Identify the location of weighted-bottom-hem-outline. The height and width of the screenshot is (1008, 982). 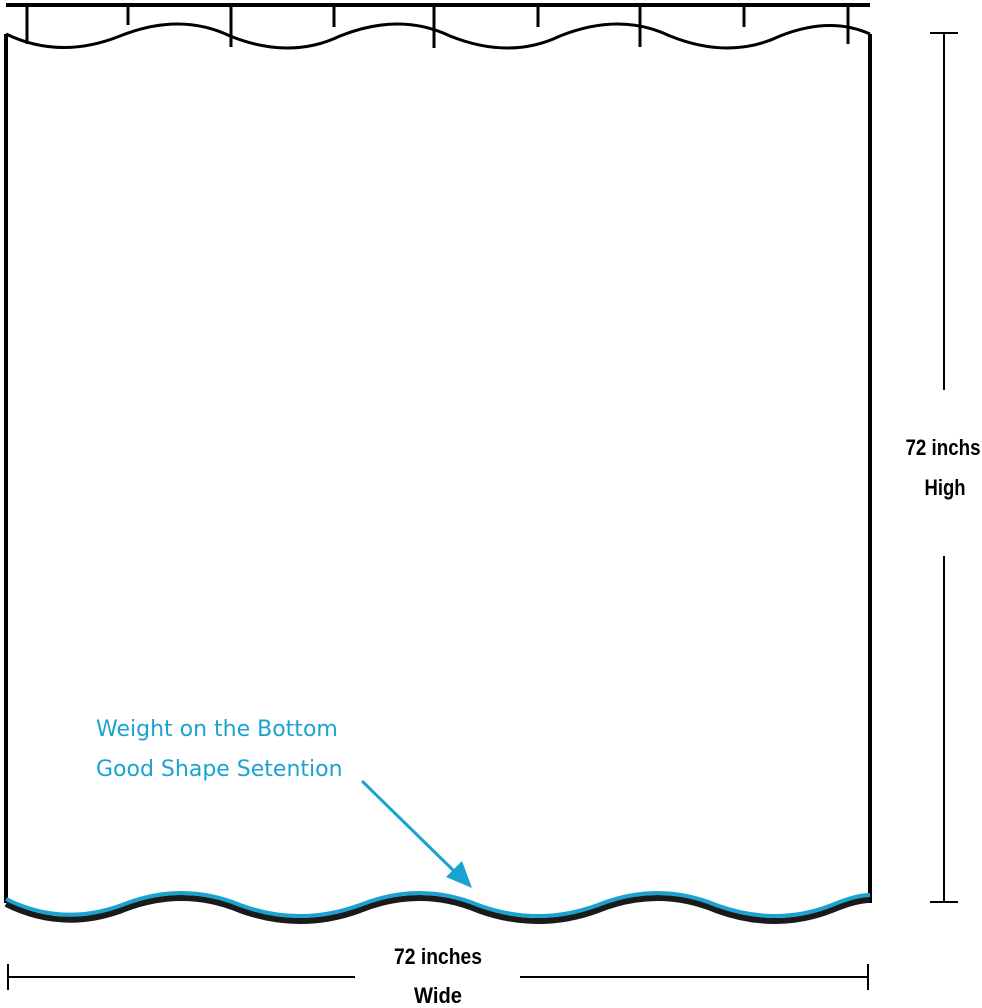
(437, 909).